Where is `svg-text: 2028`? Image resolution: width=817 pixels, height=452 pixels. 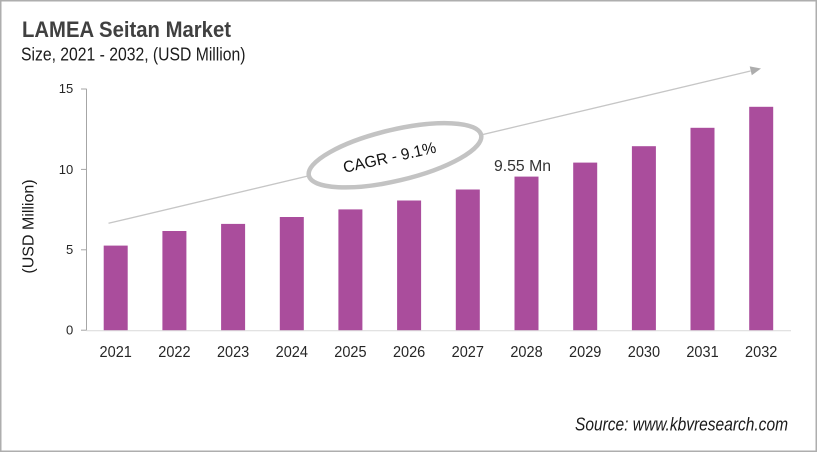
svg-text: 2028 is located at coordinates (526, 352).